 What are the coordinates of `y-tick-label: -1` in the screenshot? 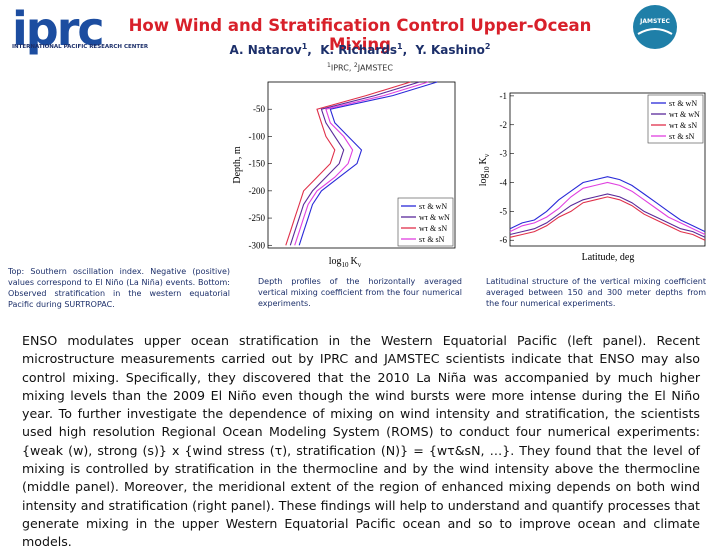 It's located at (504, 96).